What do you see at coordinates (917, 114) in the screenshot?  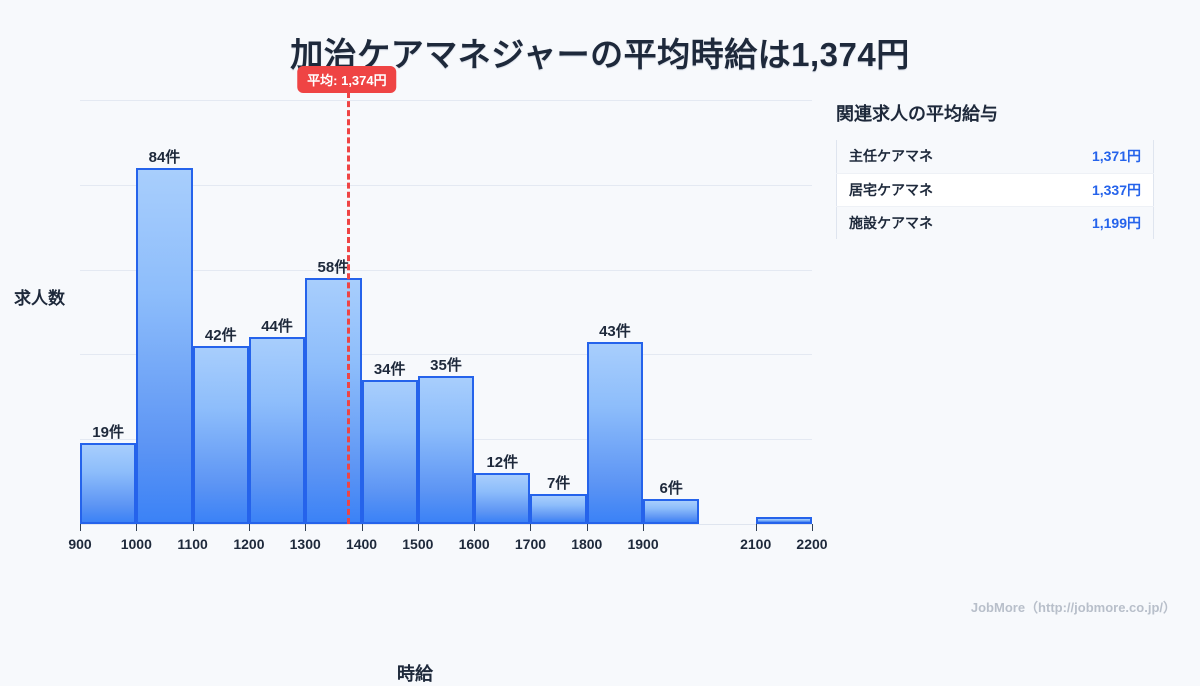 I see `related-salary-title: 関連求人の平均給与` at bounding box center [917, 114].